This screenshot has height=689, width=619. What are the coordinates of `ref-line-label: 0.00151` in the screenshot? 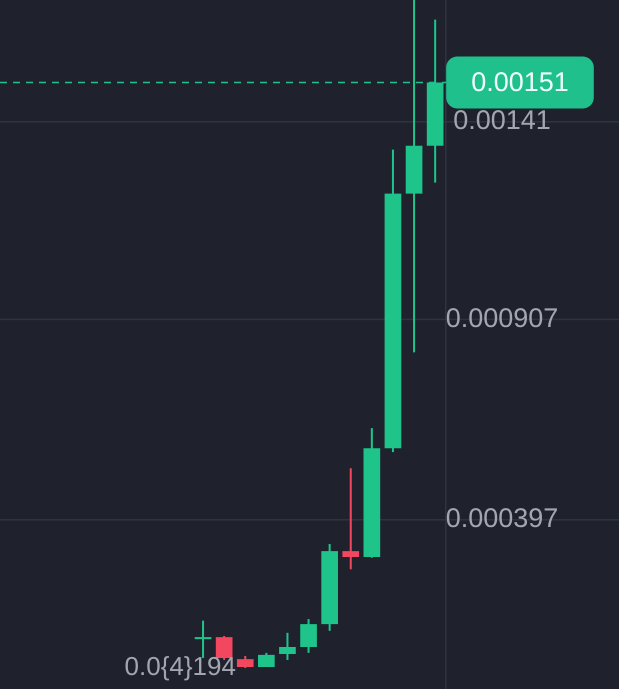 It's located at (520, 81).